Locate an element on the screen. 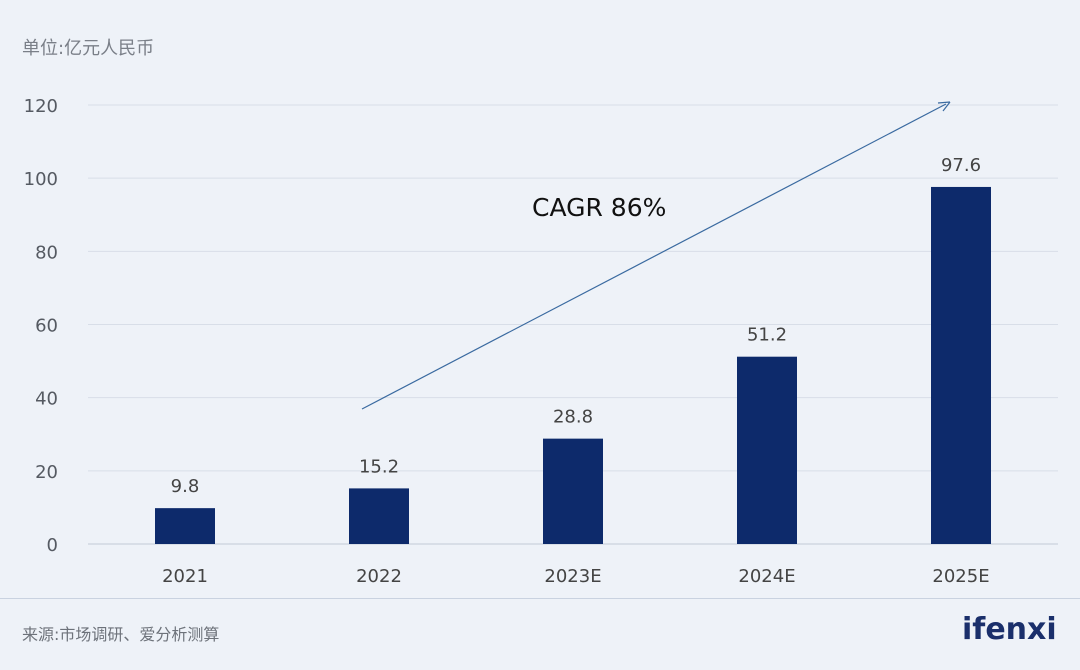  y-tick-label: 60 is located at coordinates (46, 326).